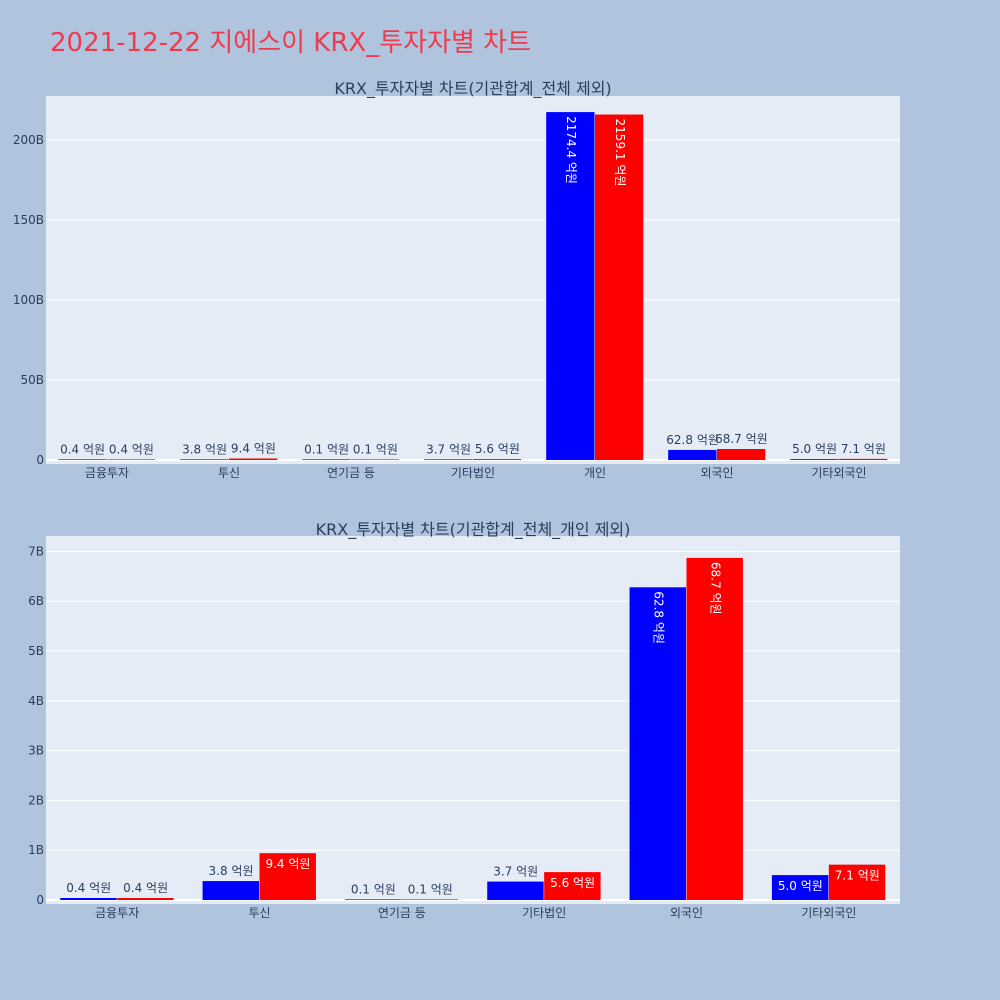 This screenshot has height=1000, width=1000. I want to click on chart-title: KRX_투자자별 차트(기관합계_전체_개인 제외), so click(473, 530).